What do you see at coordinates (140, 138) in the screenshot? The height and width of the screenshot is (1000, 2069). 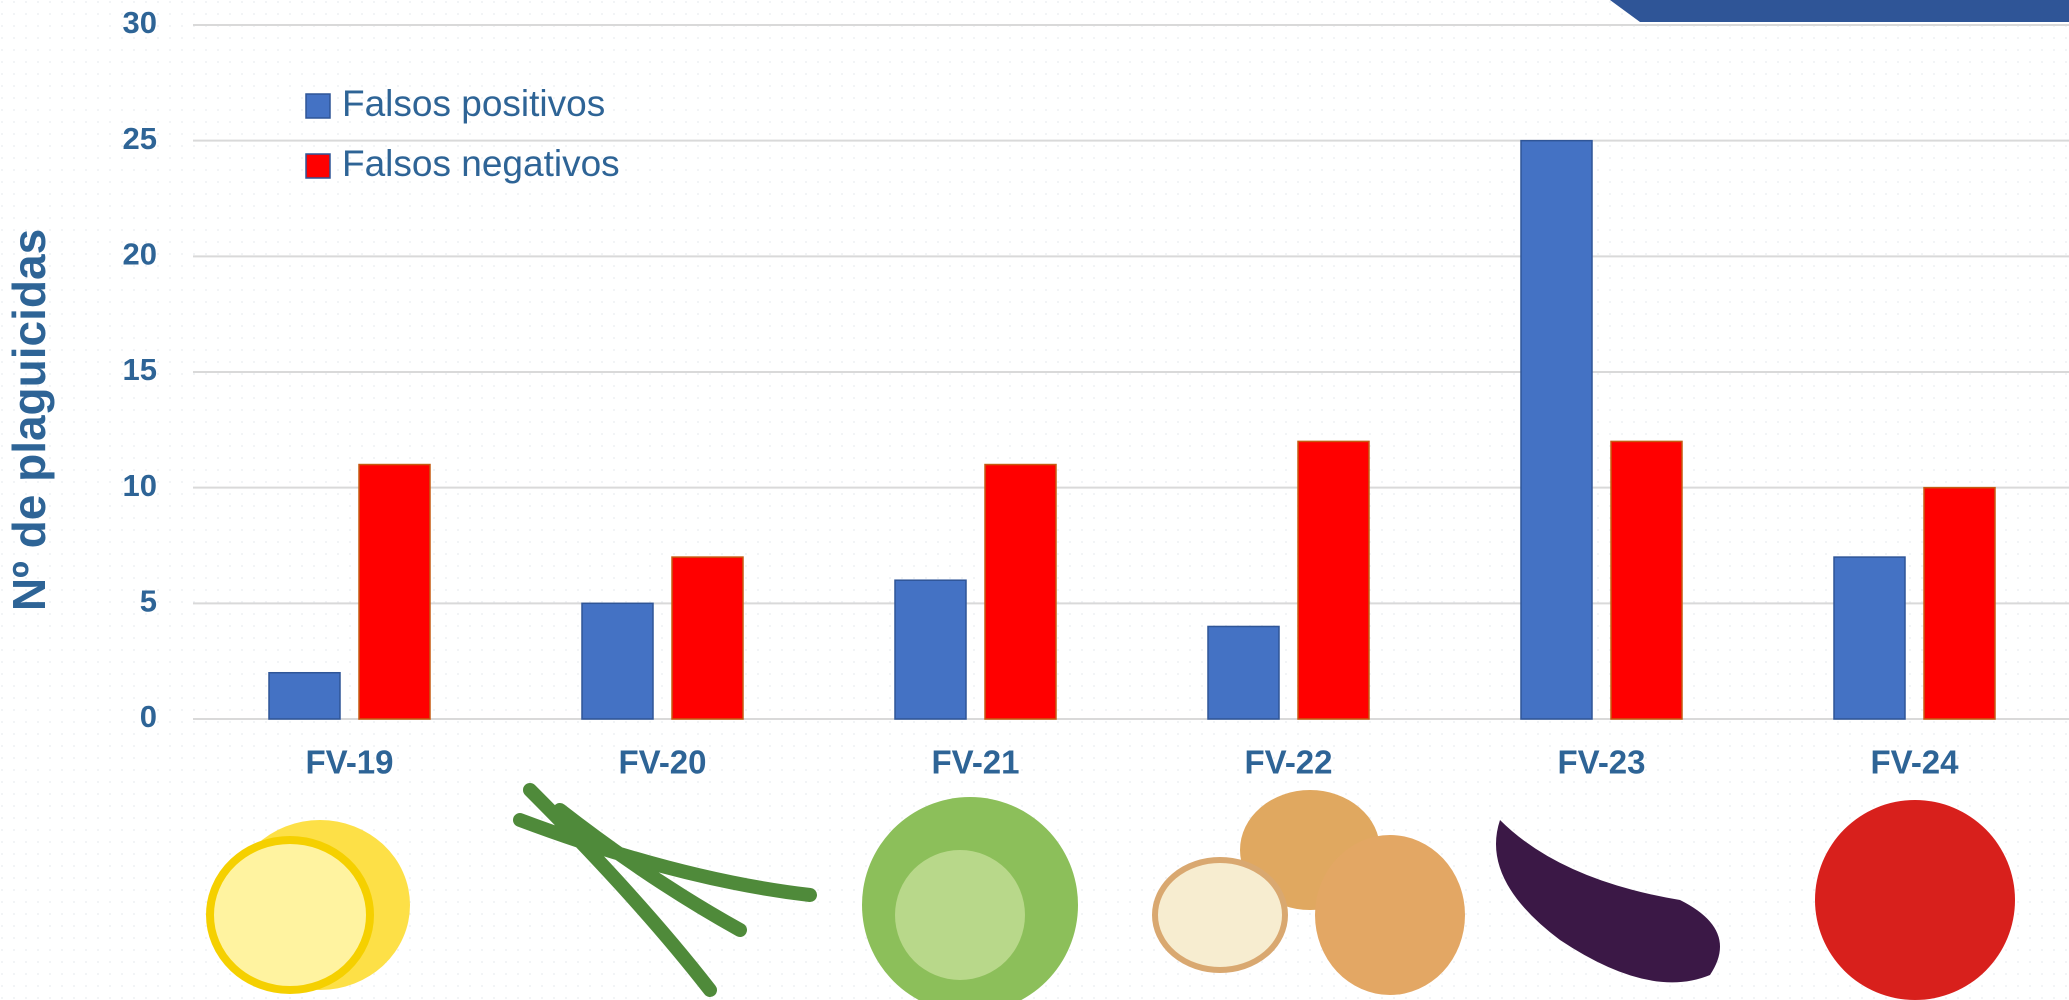 I see `y-tick-label: 25` at bounding box center [140, 138].